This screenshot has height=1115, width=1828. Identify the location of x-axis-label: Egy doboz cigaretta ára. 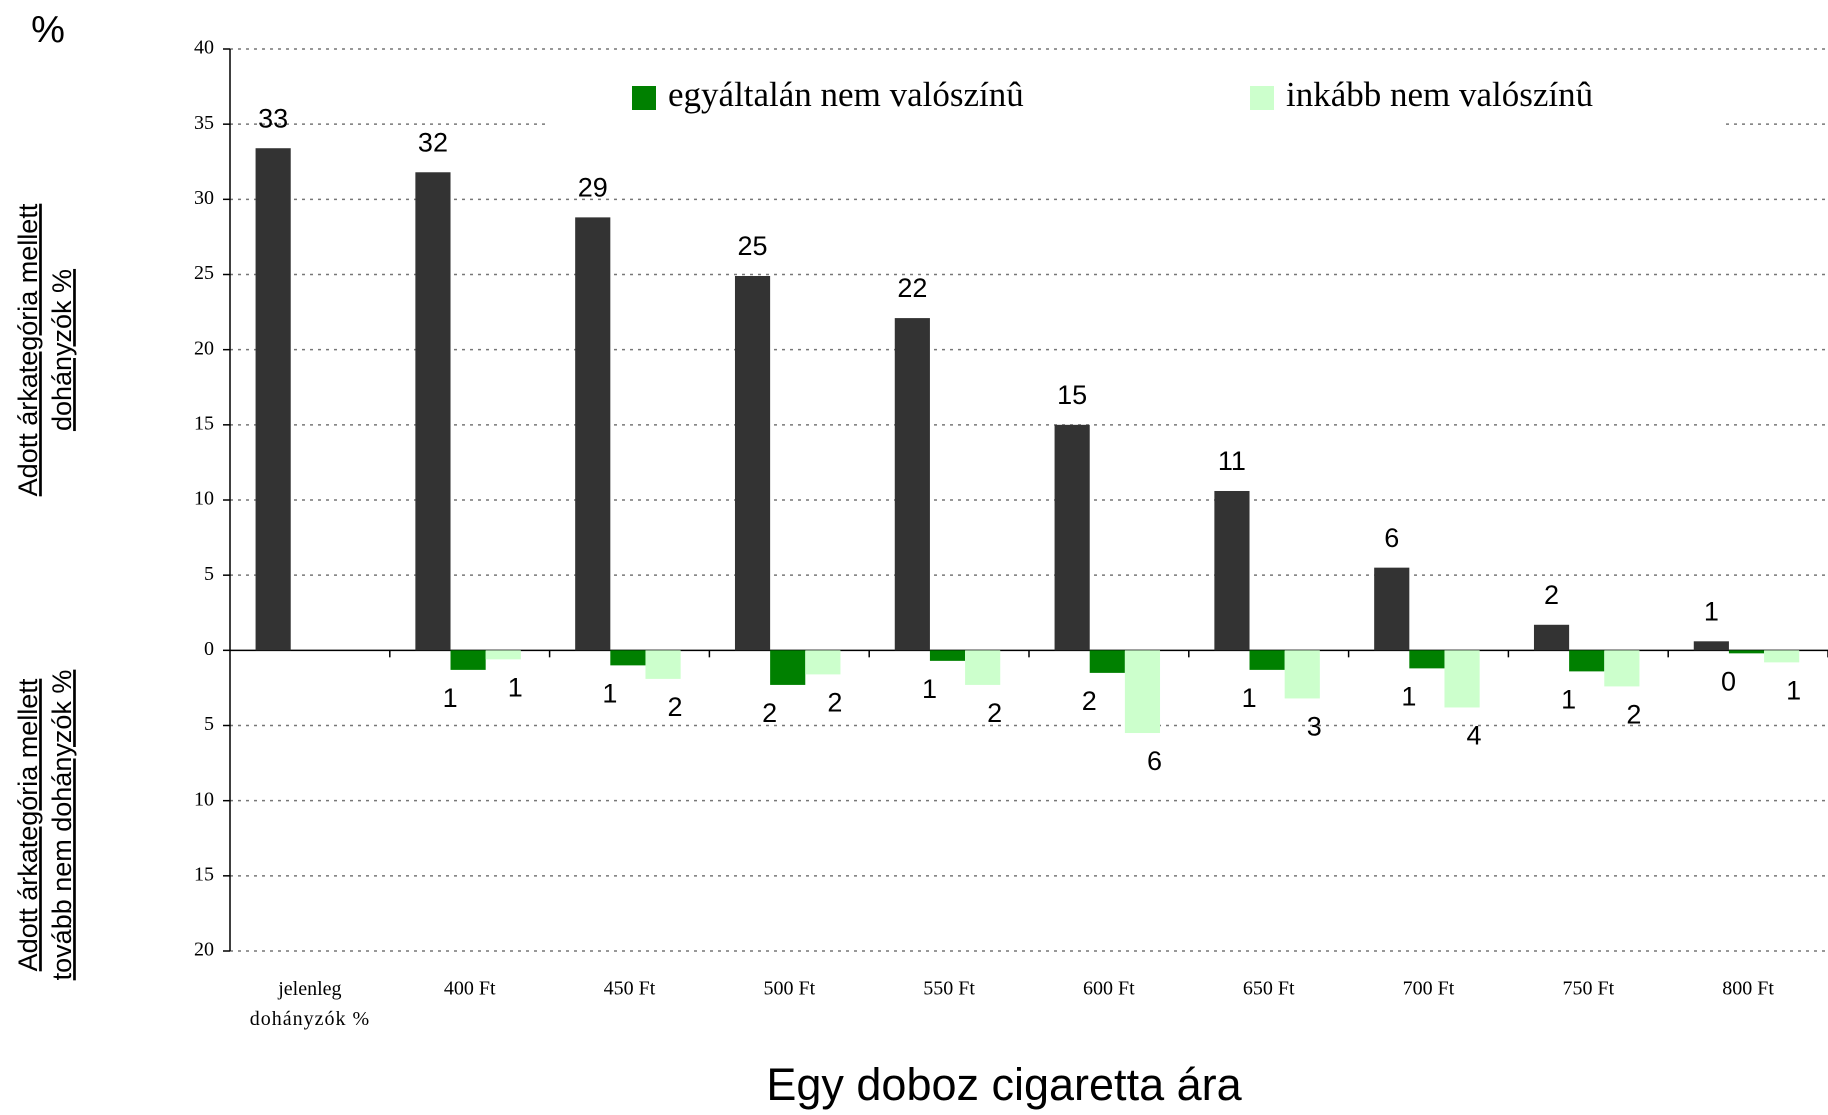
(1004, 1084).